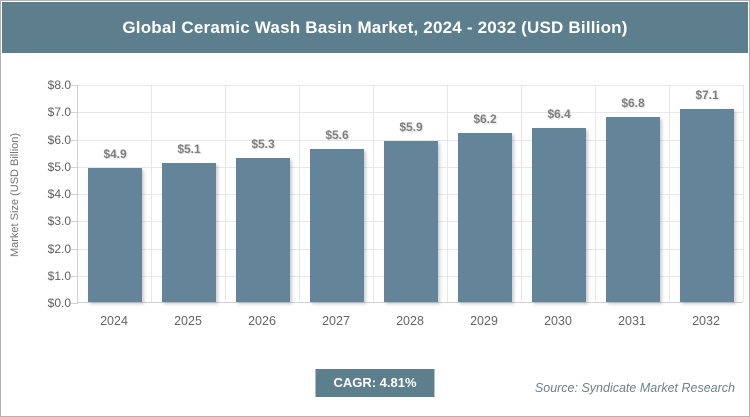 The height and width of the screenshot is (417, 750). I want to click on x-axis-label: 2031, so click(632, 321).